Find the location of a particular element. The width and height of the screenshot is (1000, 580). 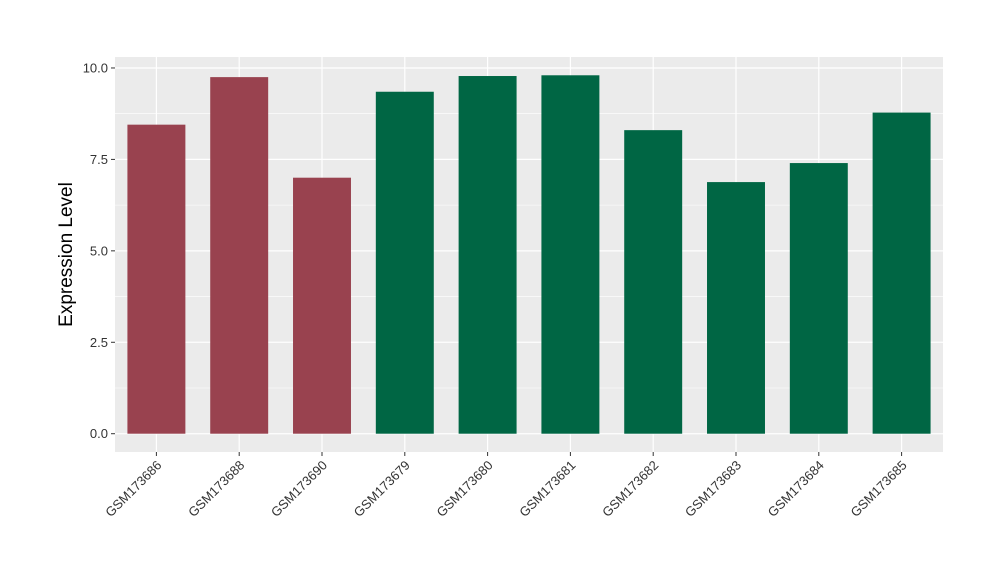

x-tick-label: GSM173686 is located at coordinates (133, 489).